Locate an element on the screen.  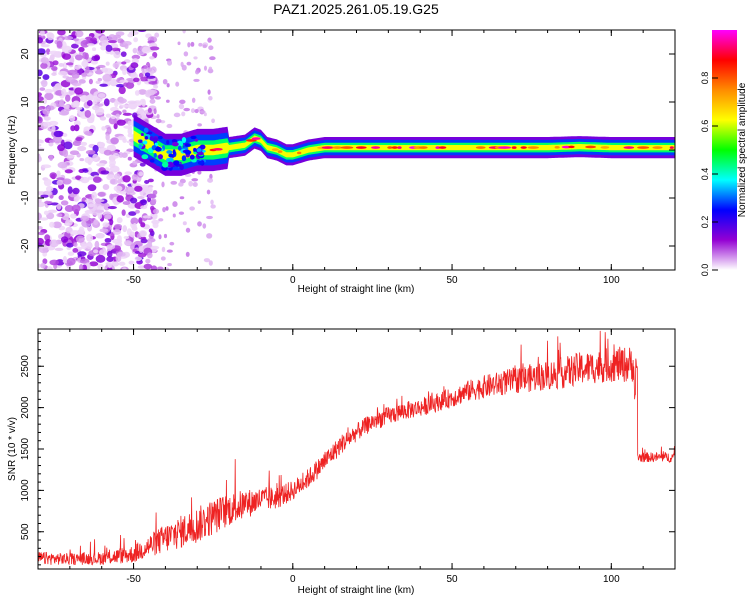
colorbar-ticks: 0.0 0.2 0.4 0.6 0.8 is located at coordinates (709, 174).